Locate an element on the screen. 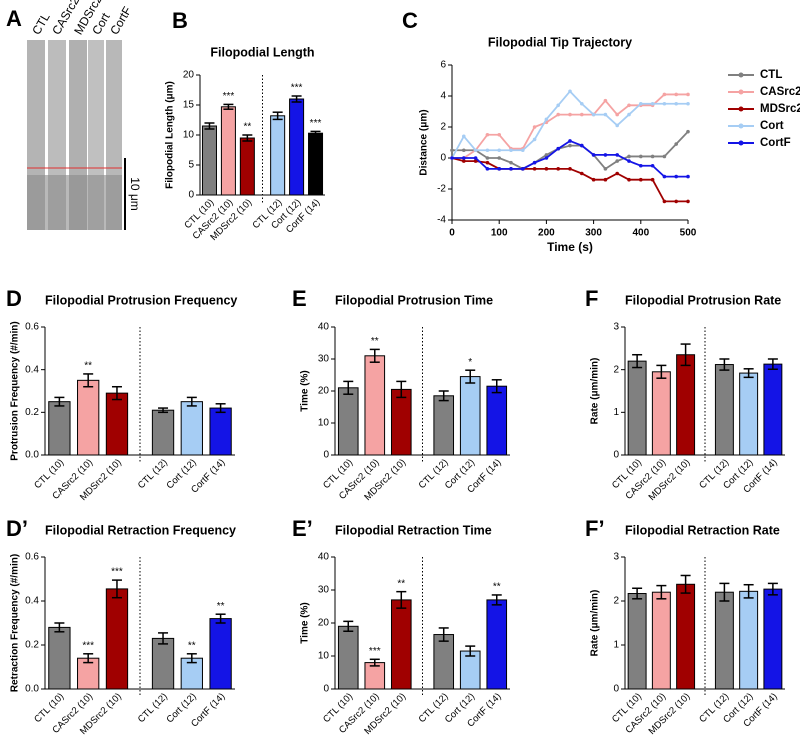 This screenshot has height=746, width=800. strip-label: CortF is located at coordinates (120, 20).